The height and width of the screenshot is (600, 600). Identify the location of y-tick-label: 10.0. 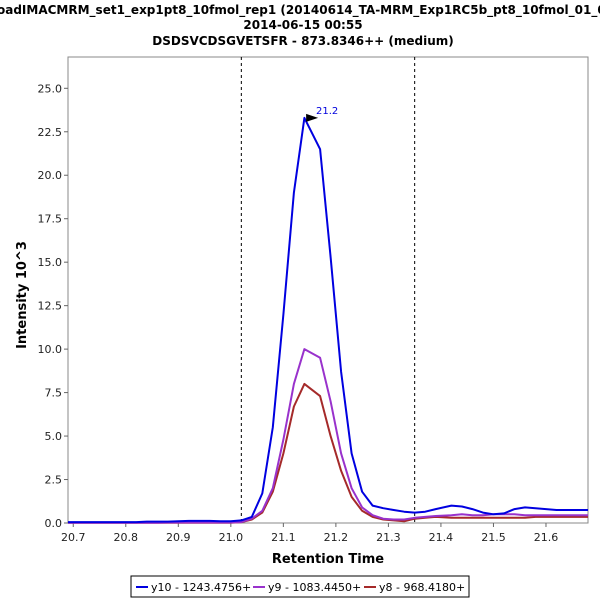
(50, 349).